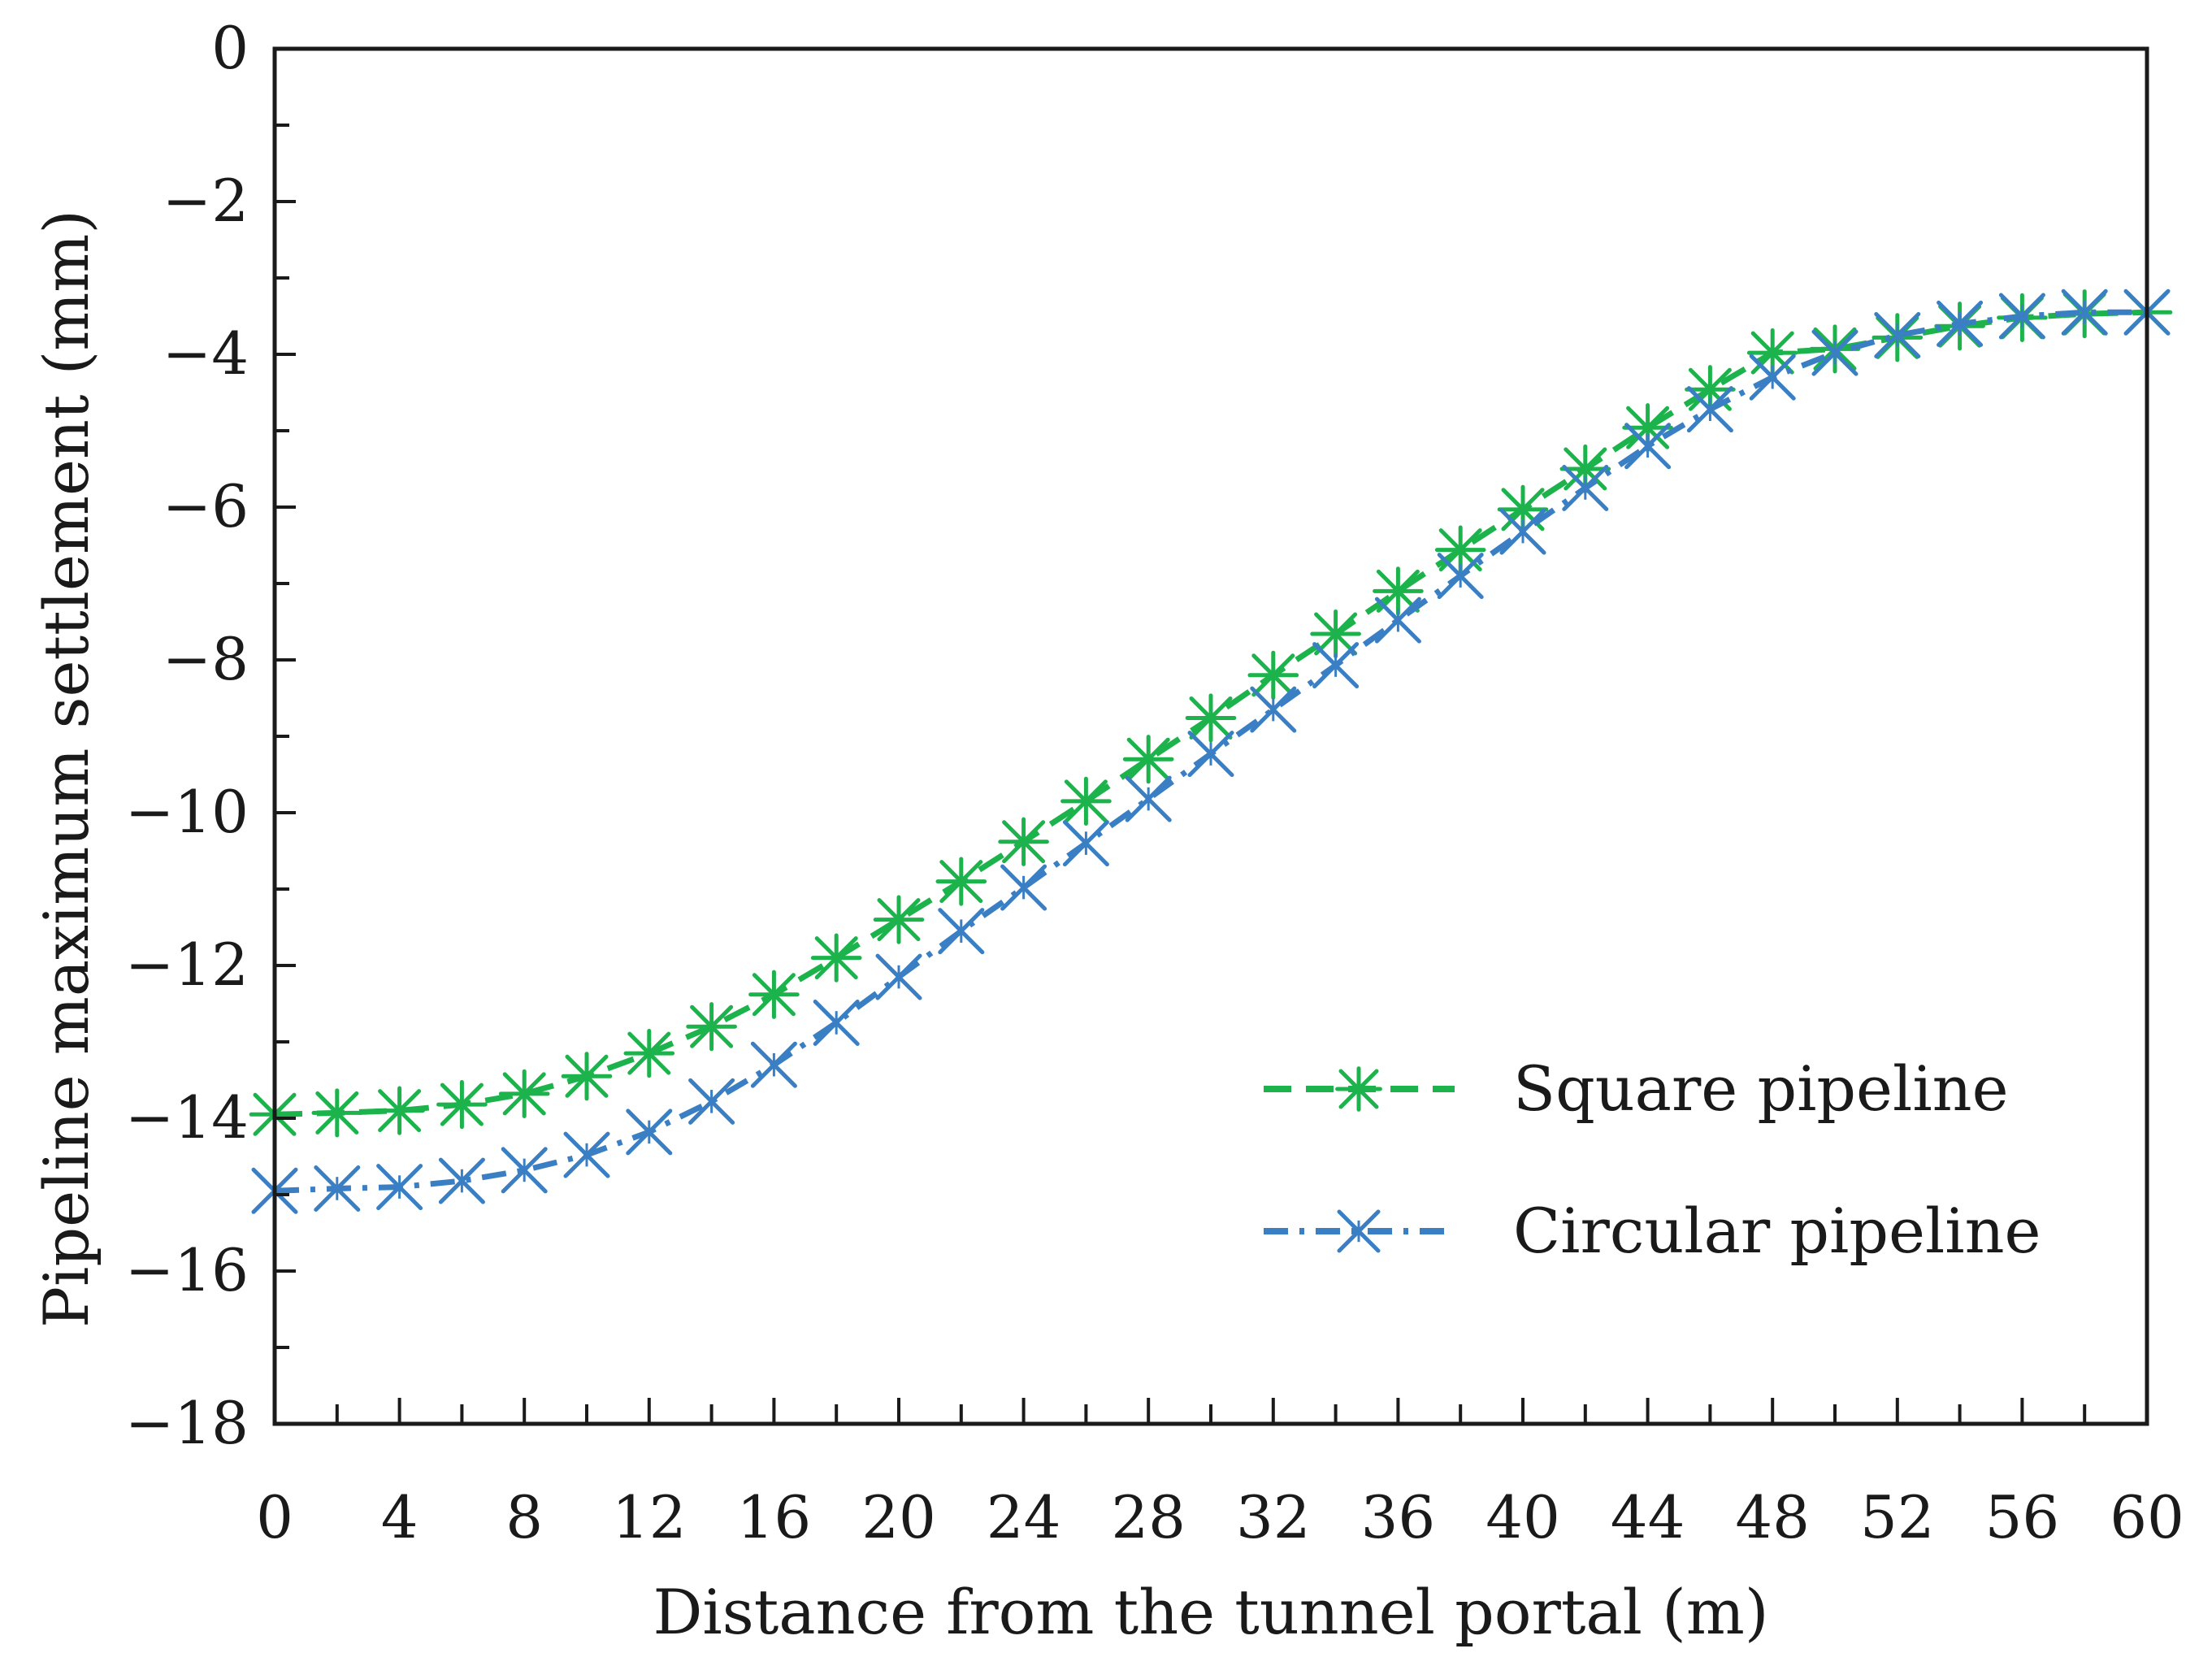 This screenshot has width=2212, height=1666. Describe the element at coordinates (187, 1117) in the screenshot. I see `y-tick-label: −14` at that location.